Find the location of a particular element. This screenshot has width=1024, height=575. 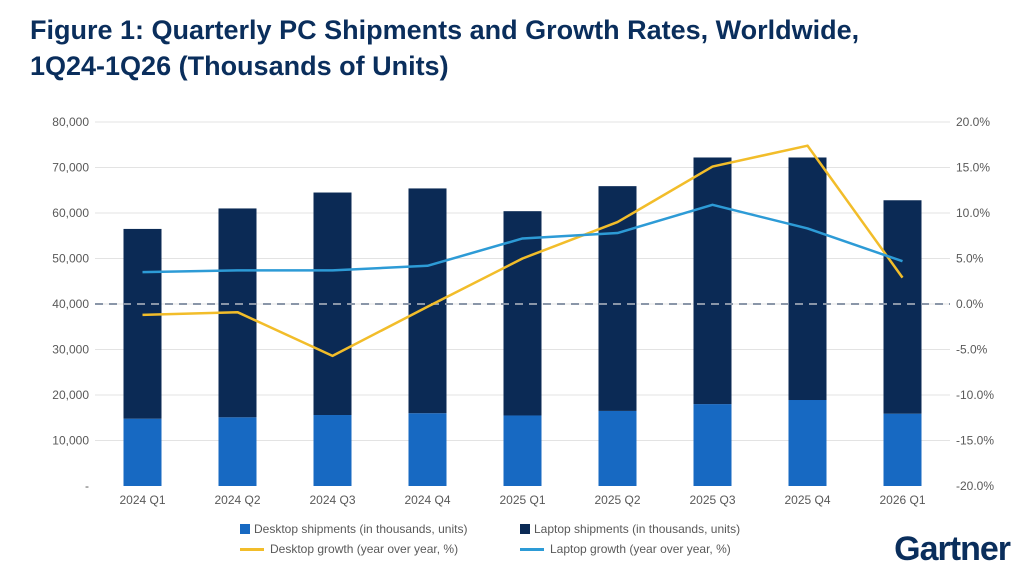

right-axis-tick-label: -15.0% is located at coordinates (975, 441).